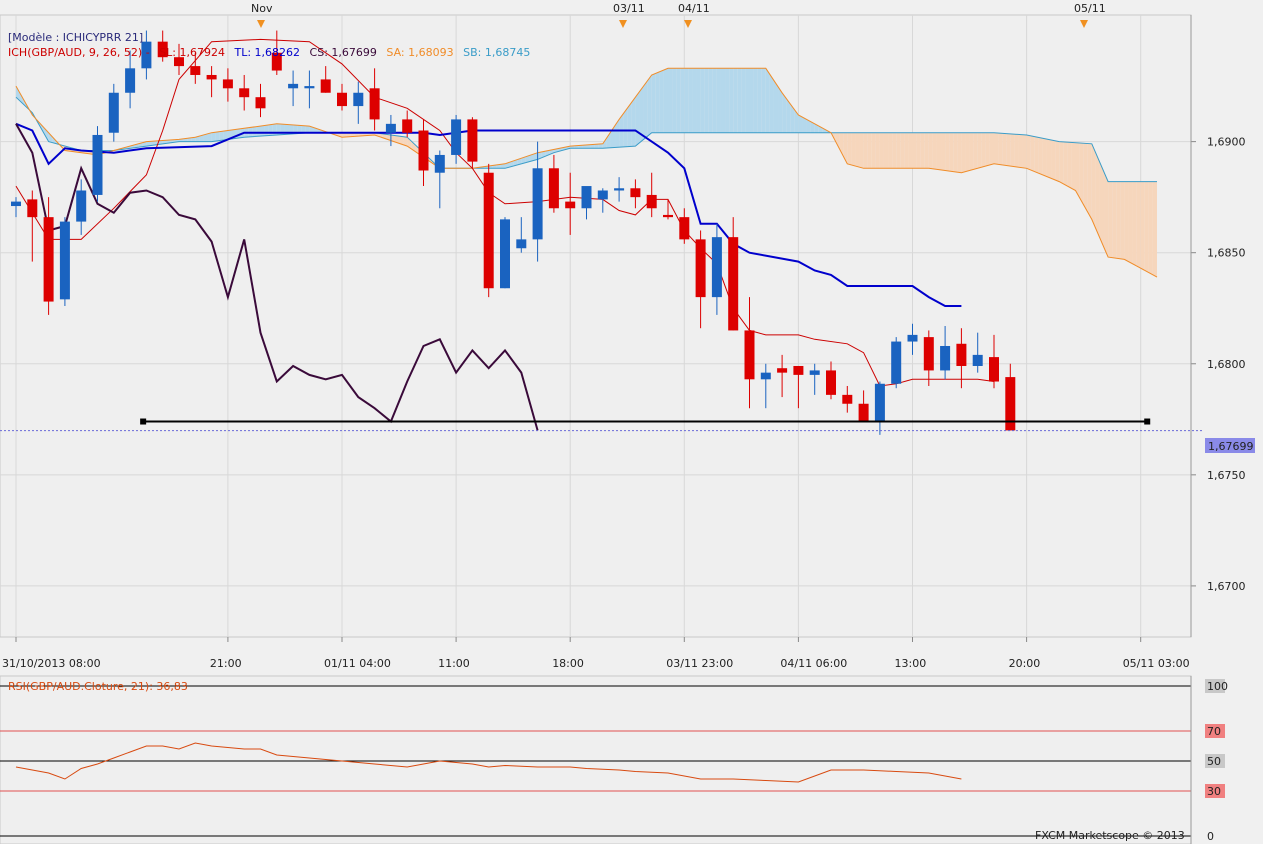 Image resolution: width=1263 pixels, height=844 pixels. I want to click on time-tick-label: 05/11 03:00, so click(1156, 663).